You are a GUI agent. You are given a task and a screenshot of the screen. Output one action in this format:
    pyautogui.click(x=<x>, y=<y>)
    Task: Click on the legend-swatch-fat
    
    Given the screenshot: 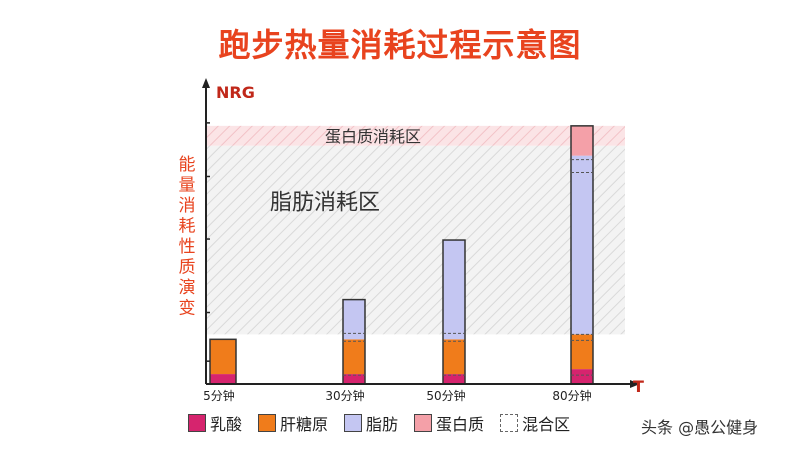 What is the action you would take?
    pyautogui.click(x=353, y=423)
    